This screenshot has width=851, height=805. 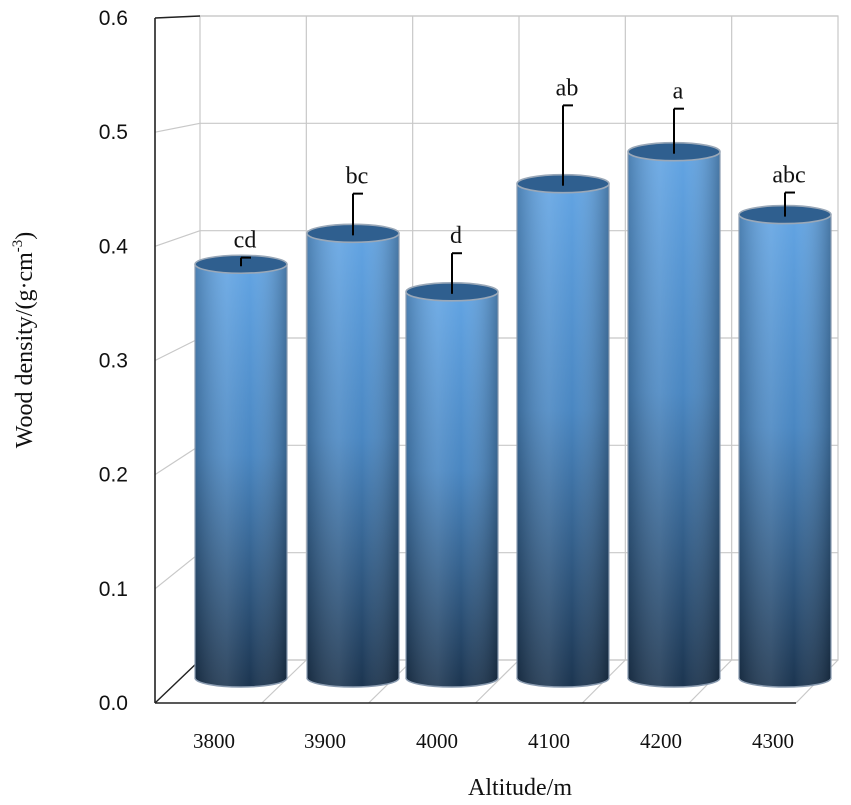 I want to click on floor-line, so click(x=497, y=681).